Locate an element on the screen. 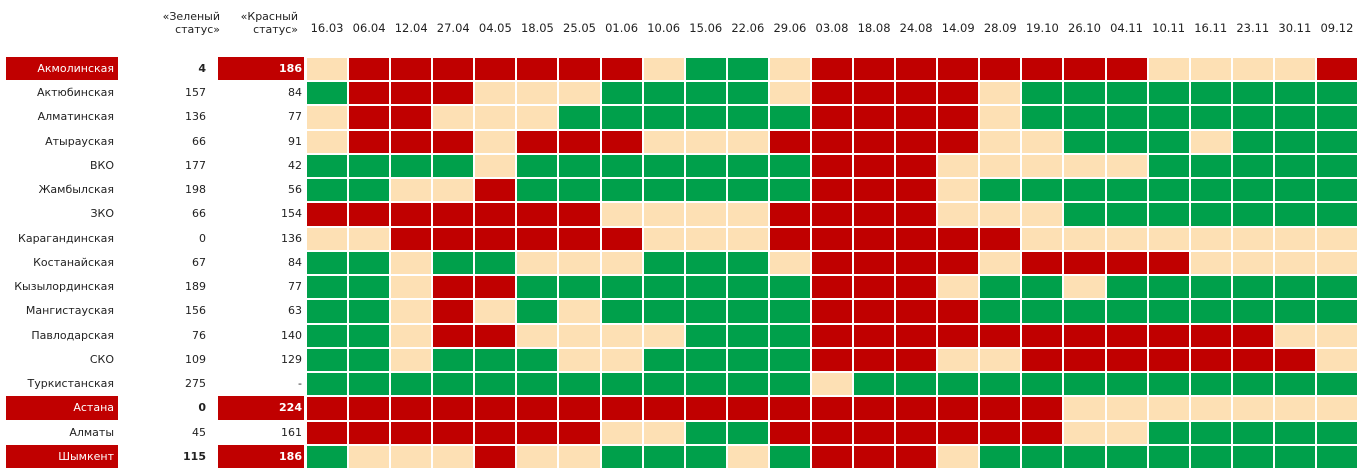 The width and height of the screenshot is (1358, 469). date-label: 26.10 is located at coordinates (1084, 28).